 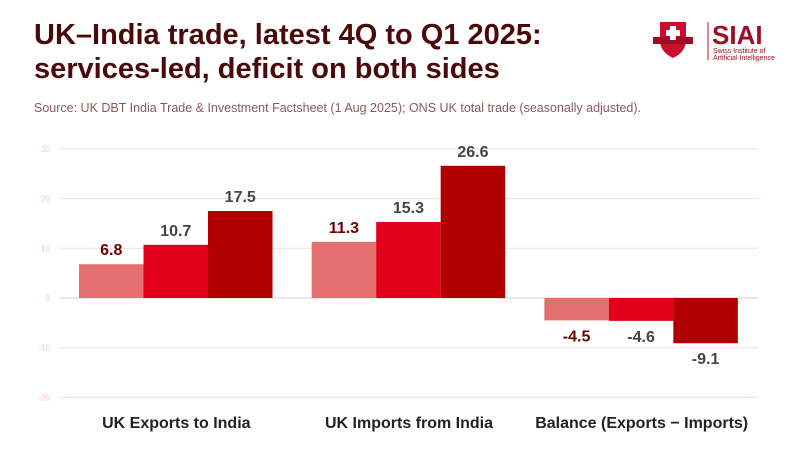 I want to click on y-tick-label: 30, so click(x=45, y=149).